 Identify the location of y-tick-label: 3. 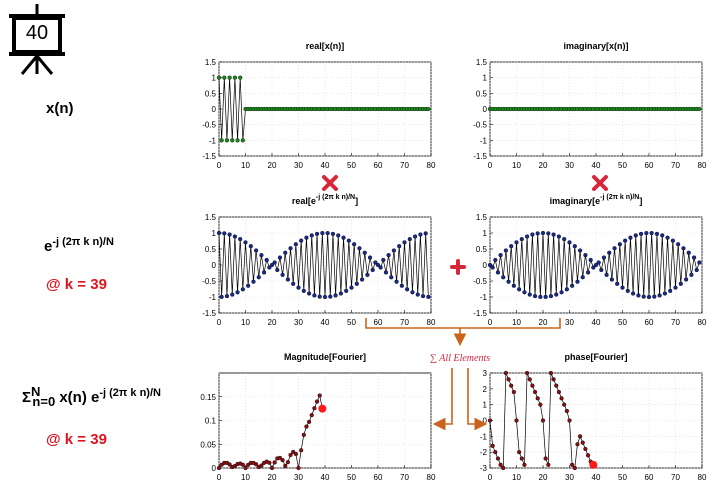
(485, 373).